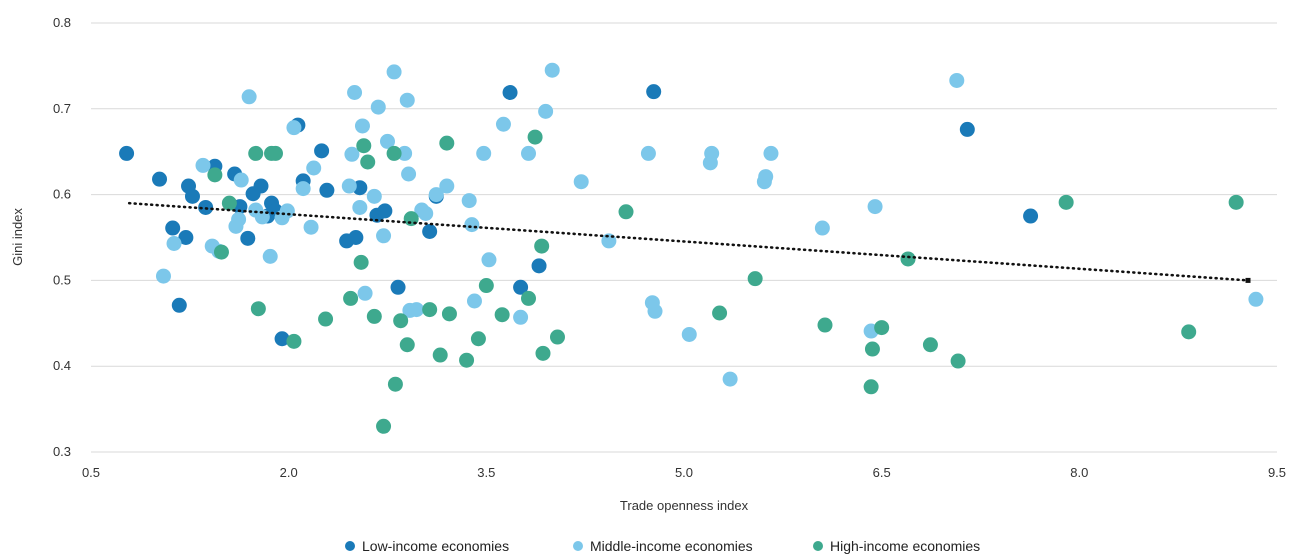 The width and height of the screenshot is (1313, 556). What do you see at coordinates (882, 472) in the screenshot?
I see `x-tick-label: 6.5` at bounding box center [882, 472].